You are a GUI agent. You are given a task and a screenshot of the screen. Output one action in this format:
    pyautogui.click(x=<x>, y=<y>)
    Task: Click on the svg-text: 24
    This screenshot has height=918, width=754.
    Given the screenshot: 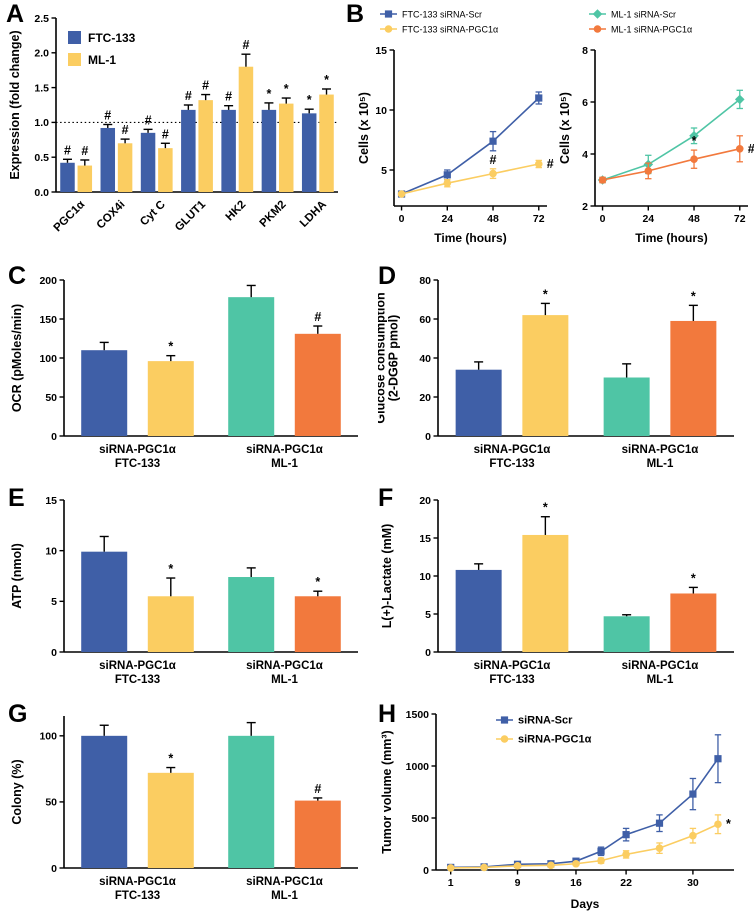 What is the action you would take?
    pyautogui.click(x=447, y=219)
    